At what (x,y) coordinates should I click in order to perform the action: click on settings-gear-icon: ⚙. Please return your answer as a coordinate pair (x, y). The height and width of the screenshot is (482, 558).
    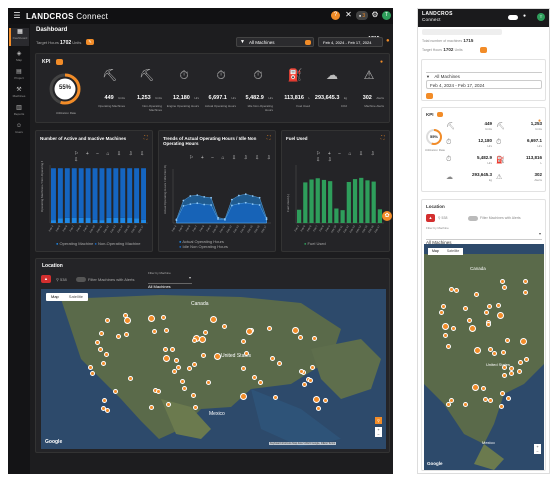
    Looking at the image, I should click on (375, 14).